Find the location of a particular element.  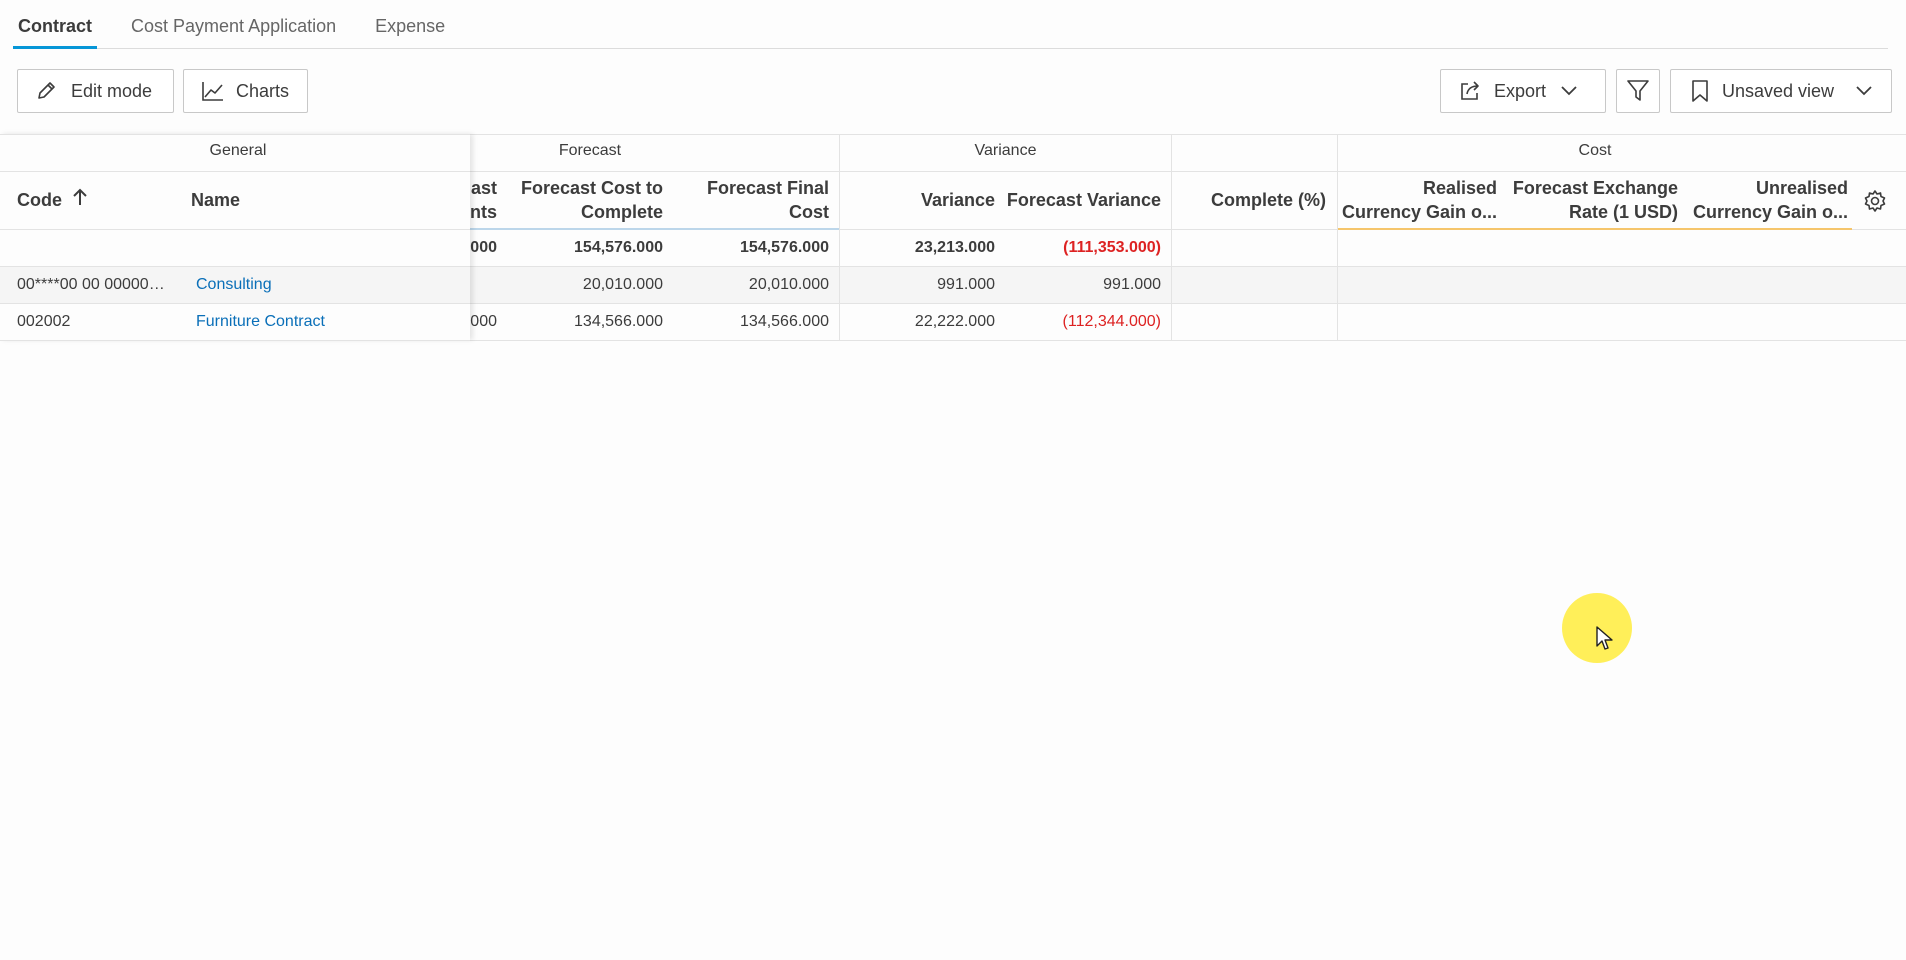

export-button: Export is located at coordinates (1523, 91).